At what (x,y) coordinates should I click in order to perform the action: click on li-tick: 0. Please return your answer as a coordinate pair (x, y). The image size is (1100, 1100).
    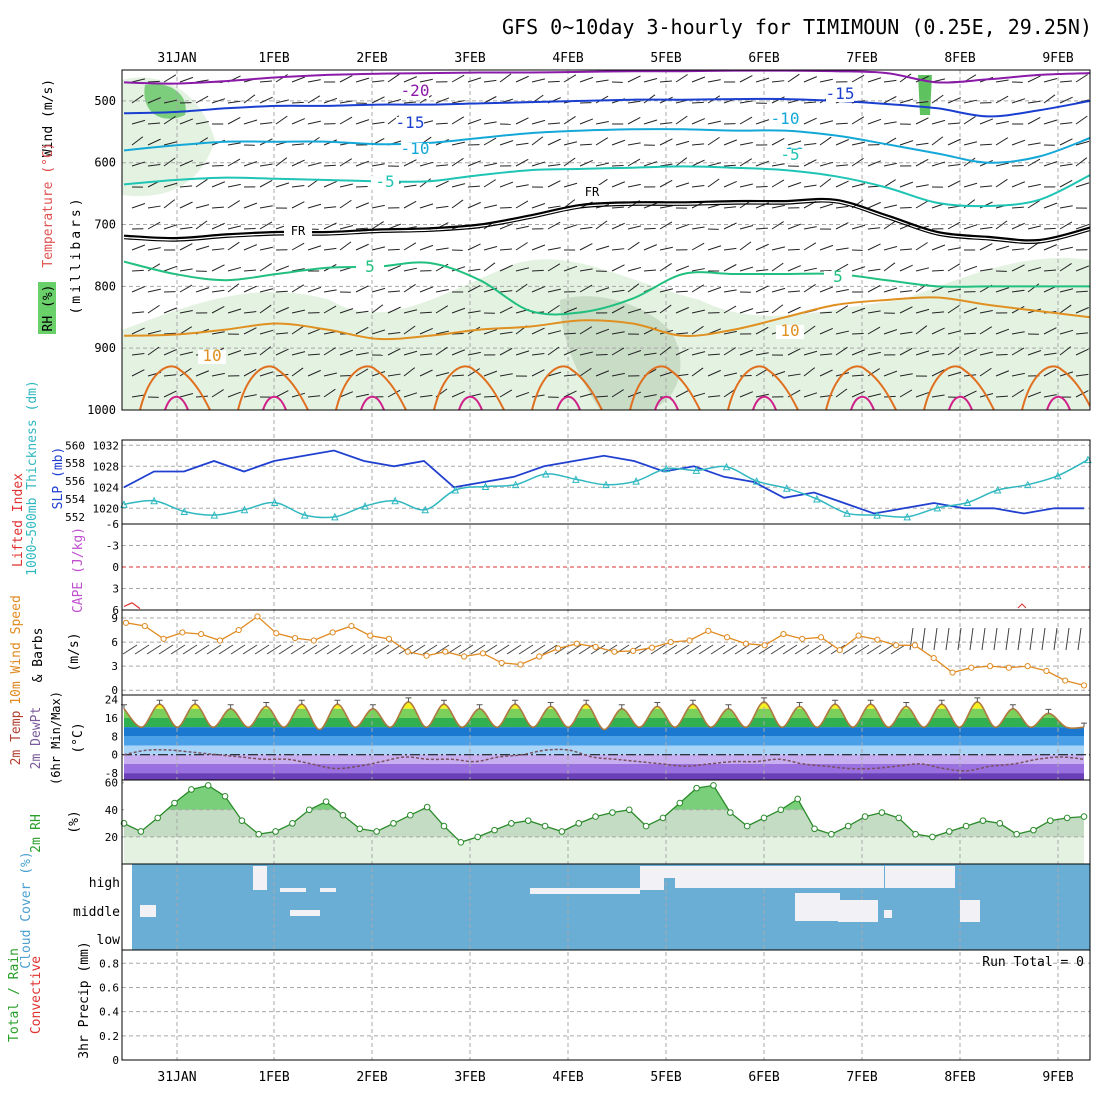
    Looking at the image, I should click on (115, 567).